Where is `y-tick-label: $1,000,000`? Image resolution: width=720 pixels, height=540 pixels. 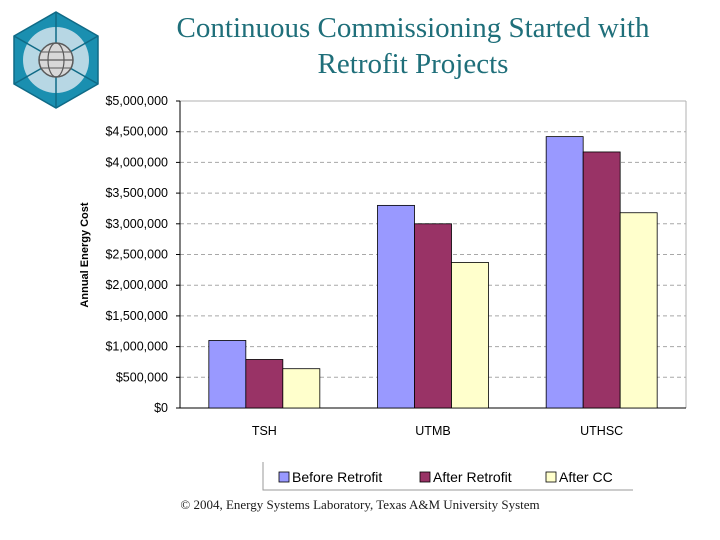 y-tick-label: $1,000,000 is located at coordinates (136, 347).